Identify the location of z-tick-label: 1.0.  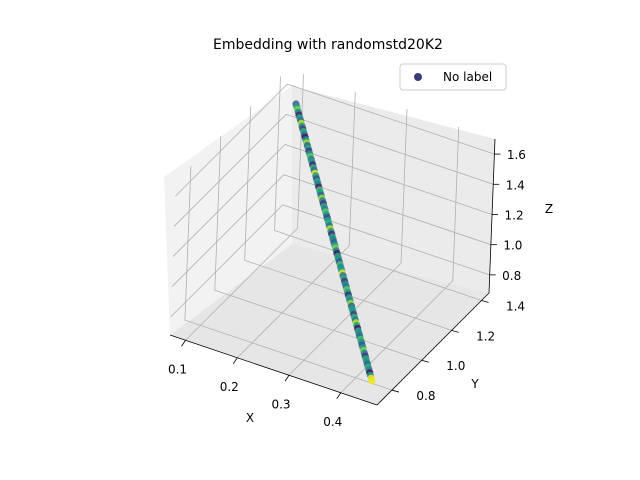
(512, 246).